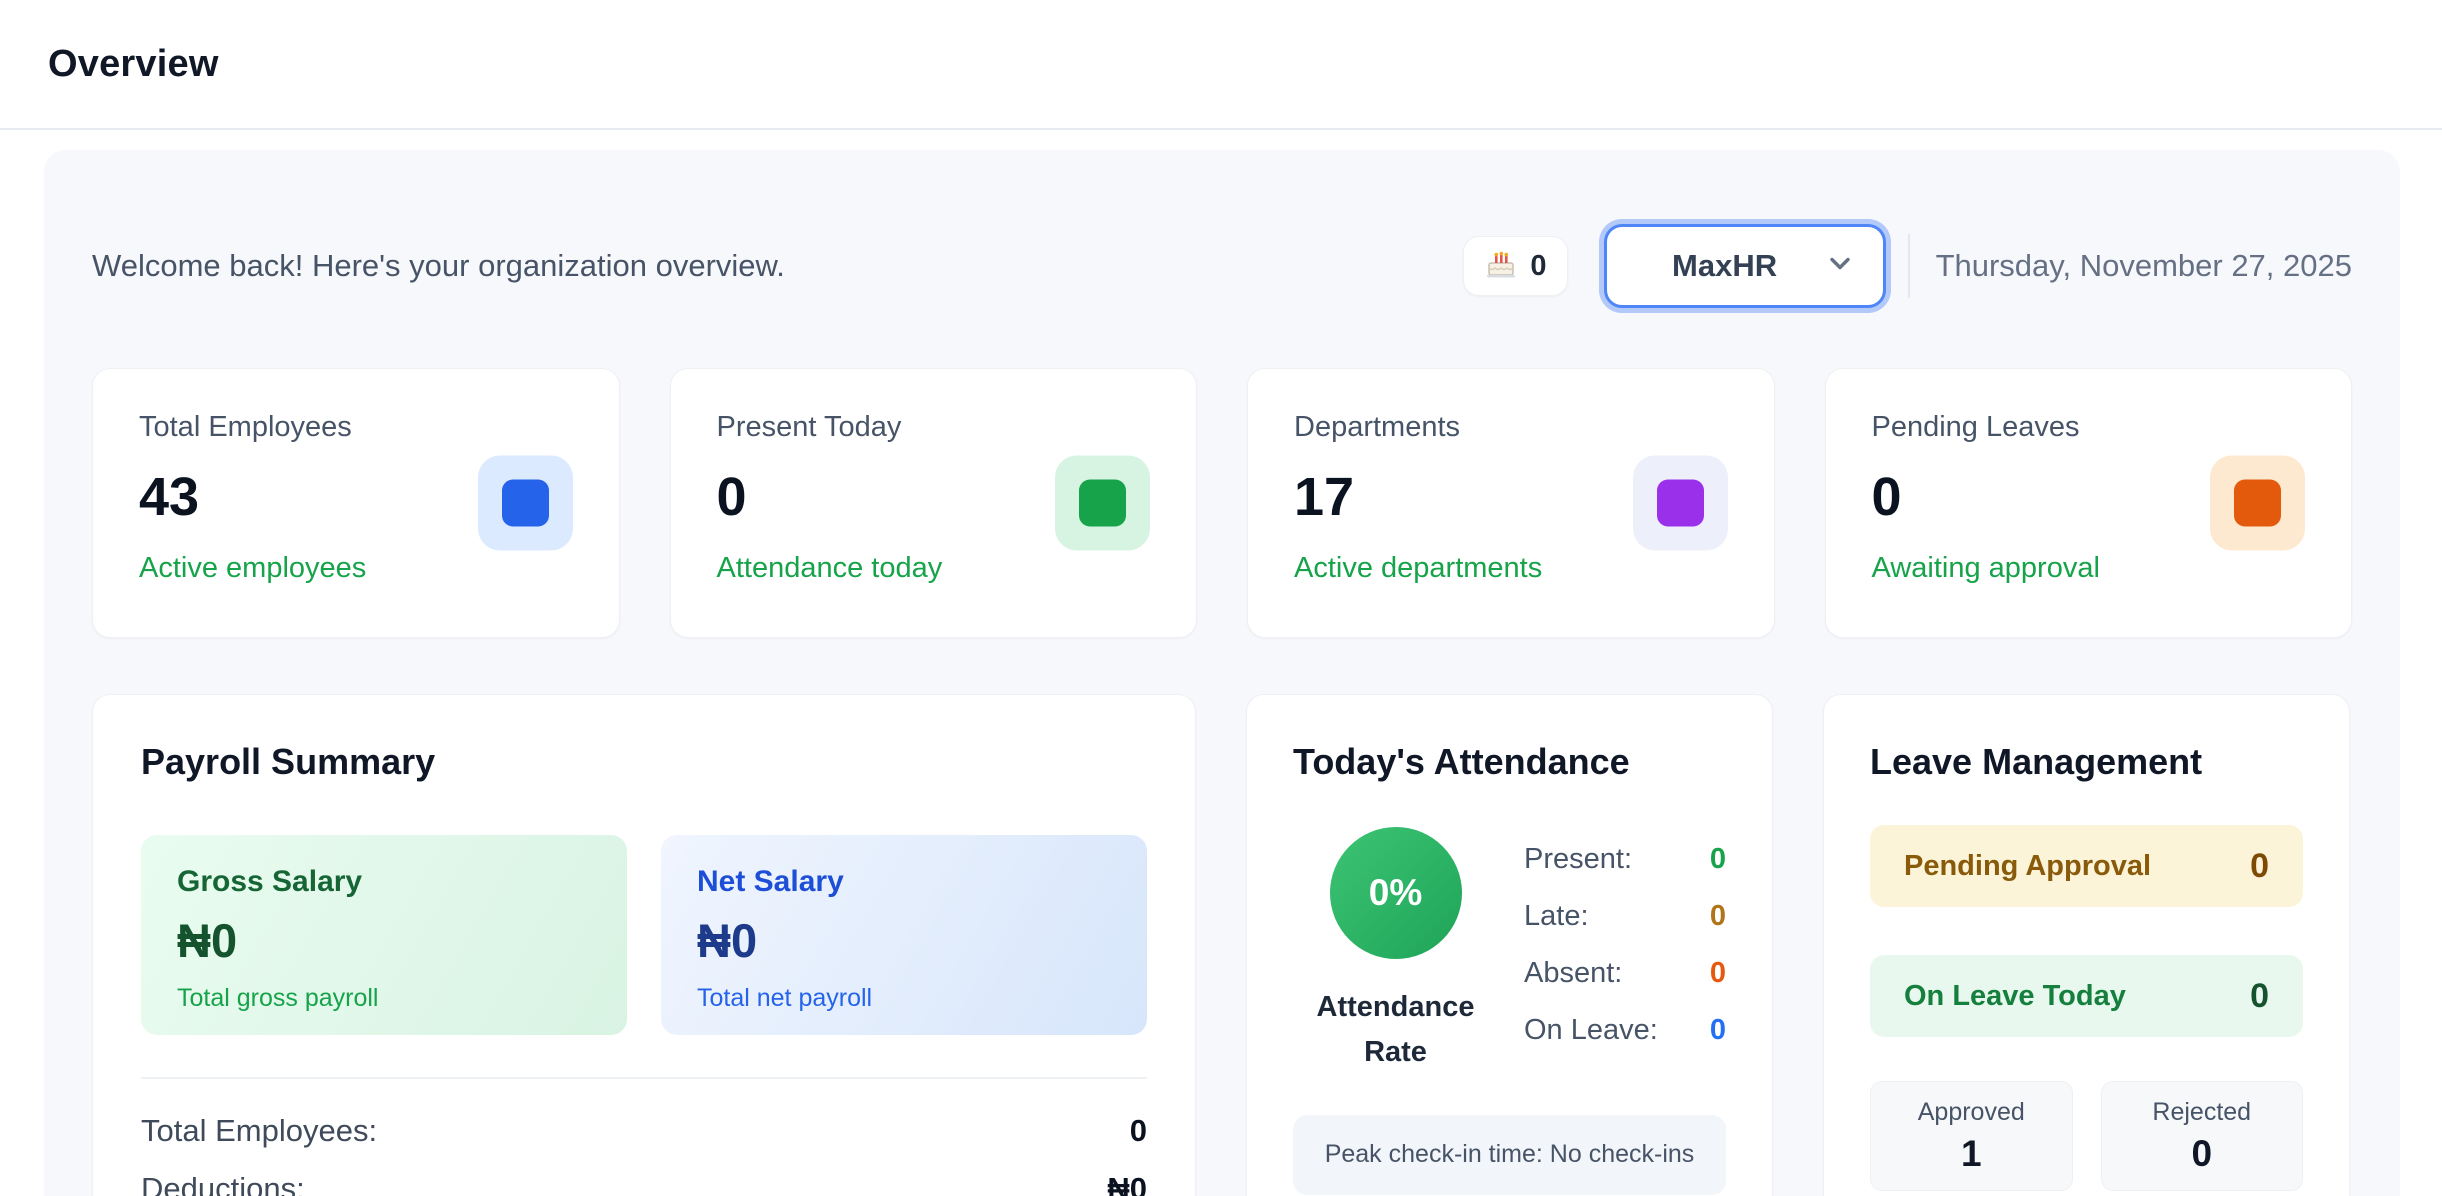 The width and height of the screenshot is (2442, 1196). I want to click on stat-subtitle: Active employees, so click(253, 568).